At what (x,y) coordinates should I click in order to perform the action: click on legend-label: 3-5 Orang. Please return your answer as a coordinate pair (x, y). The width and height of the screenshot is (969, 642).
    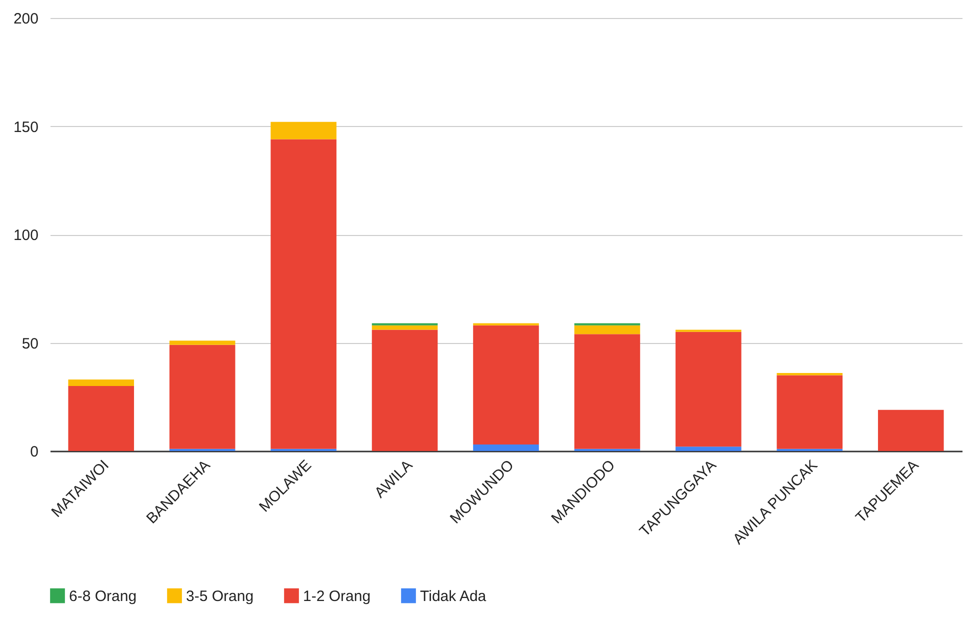
    Looking at the image, I should click on (220, 596).